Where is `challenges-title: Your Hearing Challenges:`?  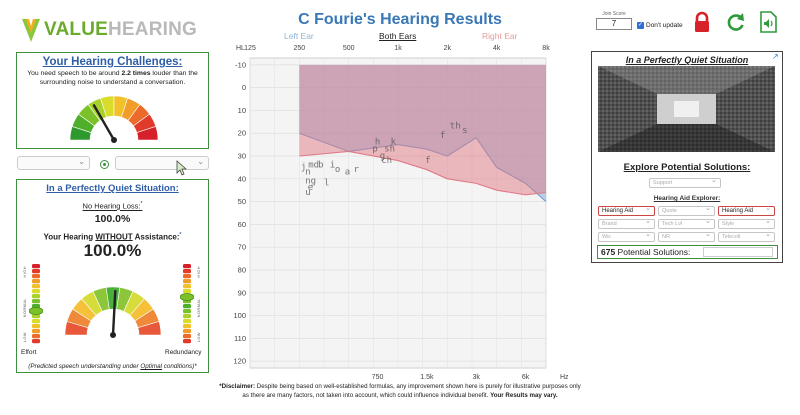
challenges-title: Your Hearing Challenges: is located at coordinates (112, 62).